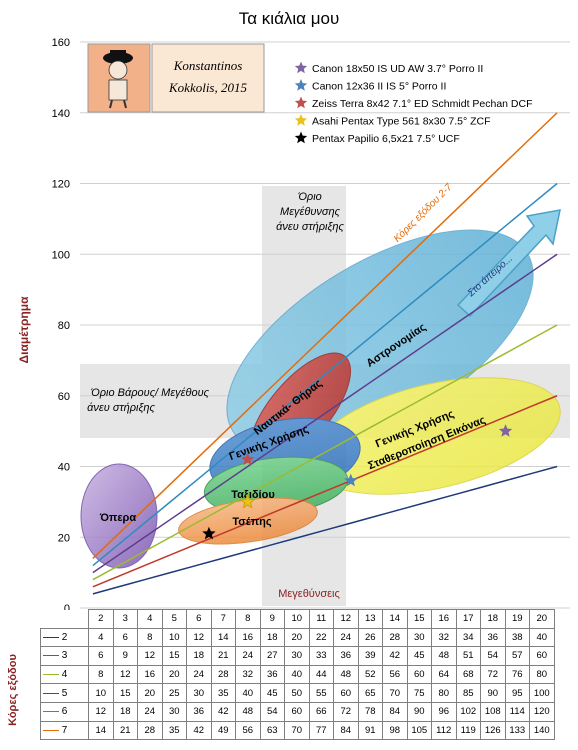  I want to click on table-cell: 114, so click(517, 711).